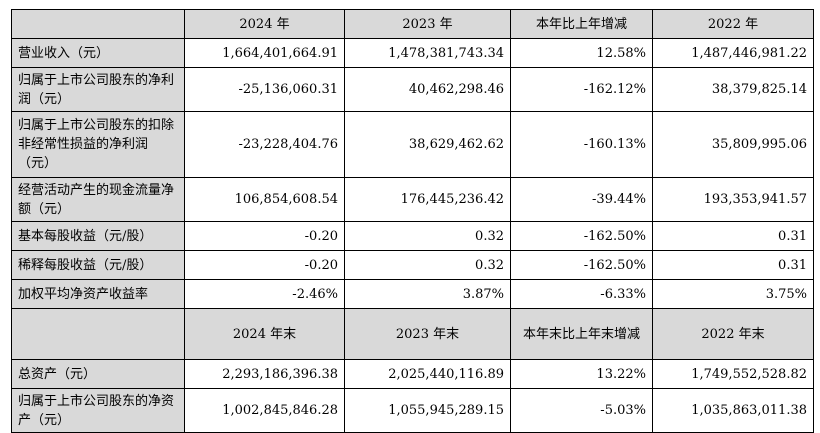 The image size is (820, 433). Describe the element at coordinates (581, 410) in the screenshot. I see `value-cell: -5.03%` at that location.